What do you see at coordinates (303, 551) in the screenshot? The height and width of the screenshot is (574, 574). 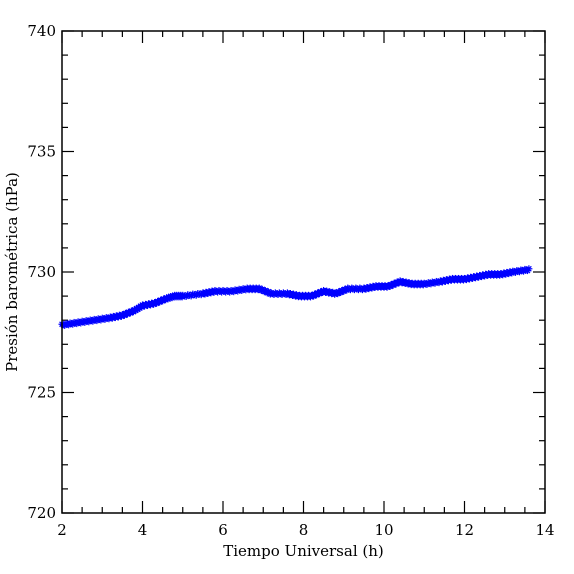 I see `x-axis-title: Tiempo Universal (h)` at bounding box center [303, 551].